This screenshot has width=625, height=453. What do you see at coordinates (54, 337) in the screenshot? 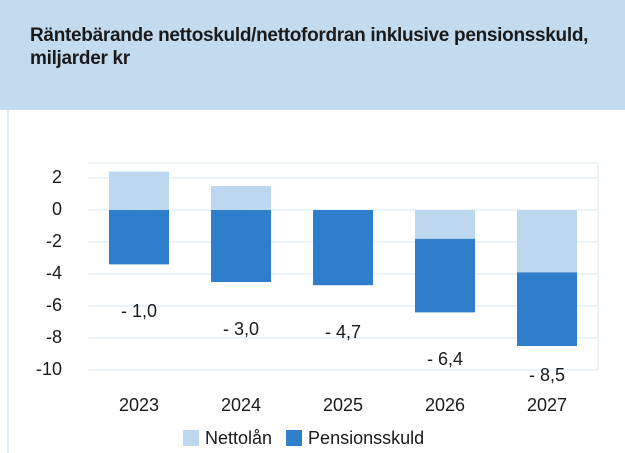
I see `y-tick-label: -8` at bounding box center [54, 337].